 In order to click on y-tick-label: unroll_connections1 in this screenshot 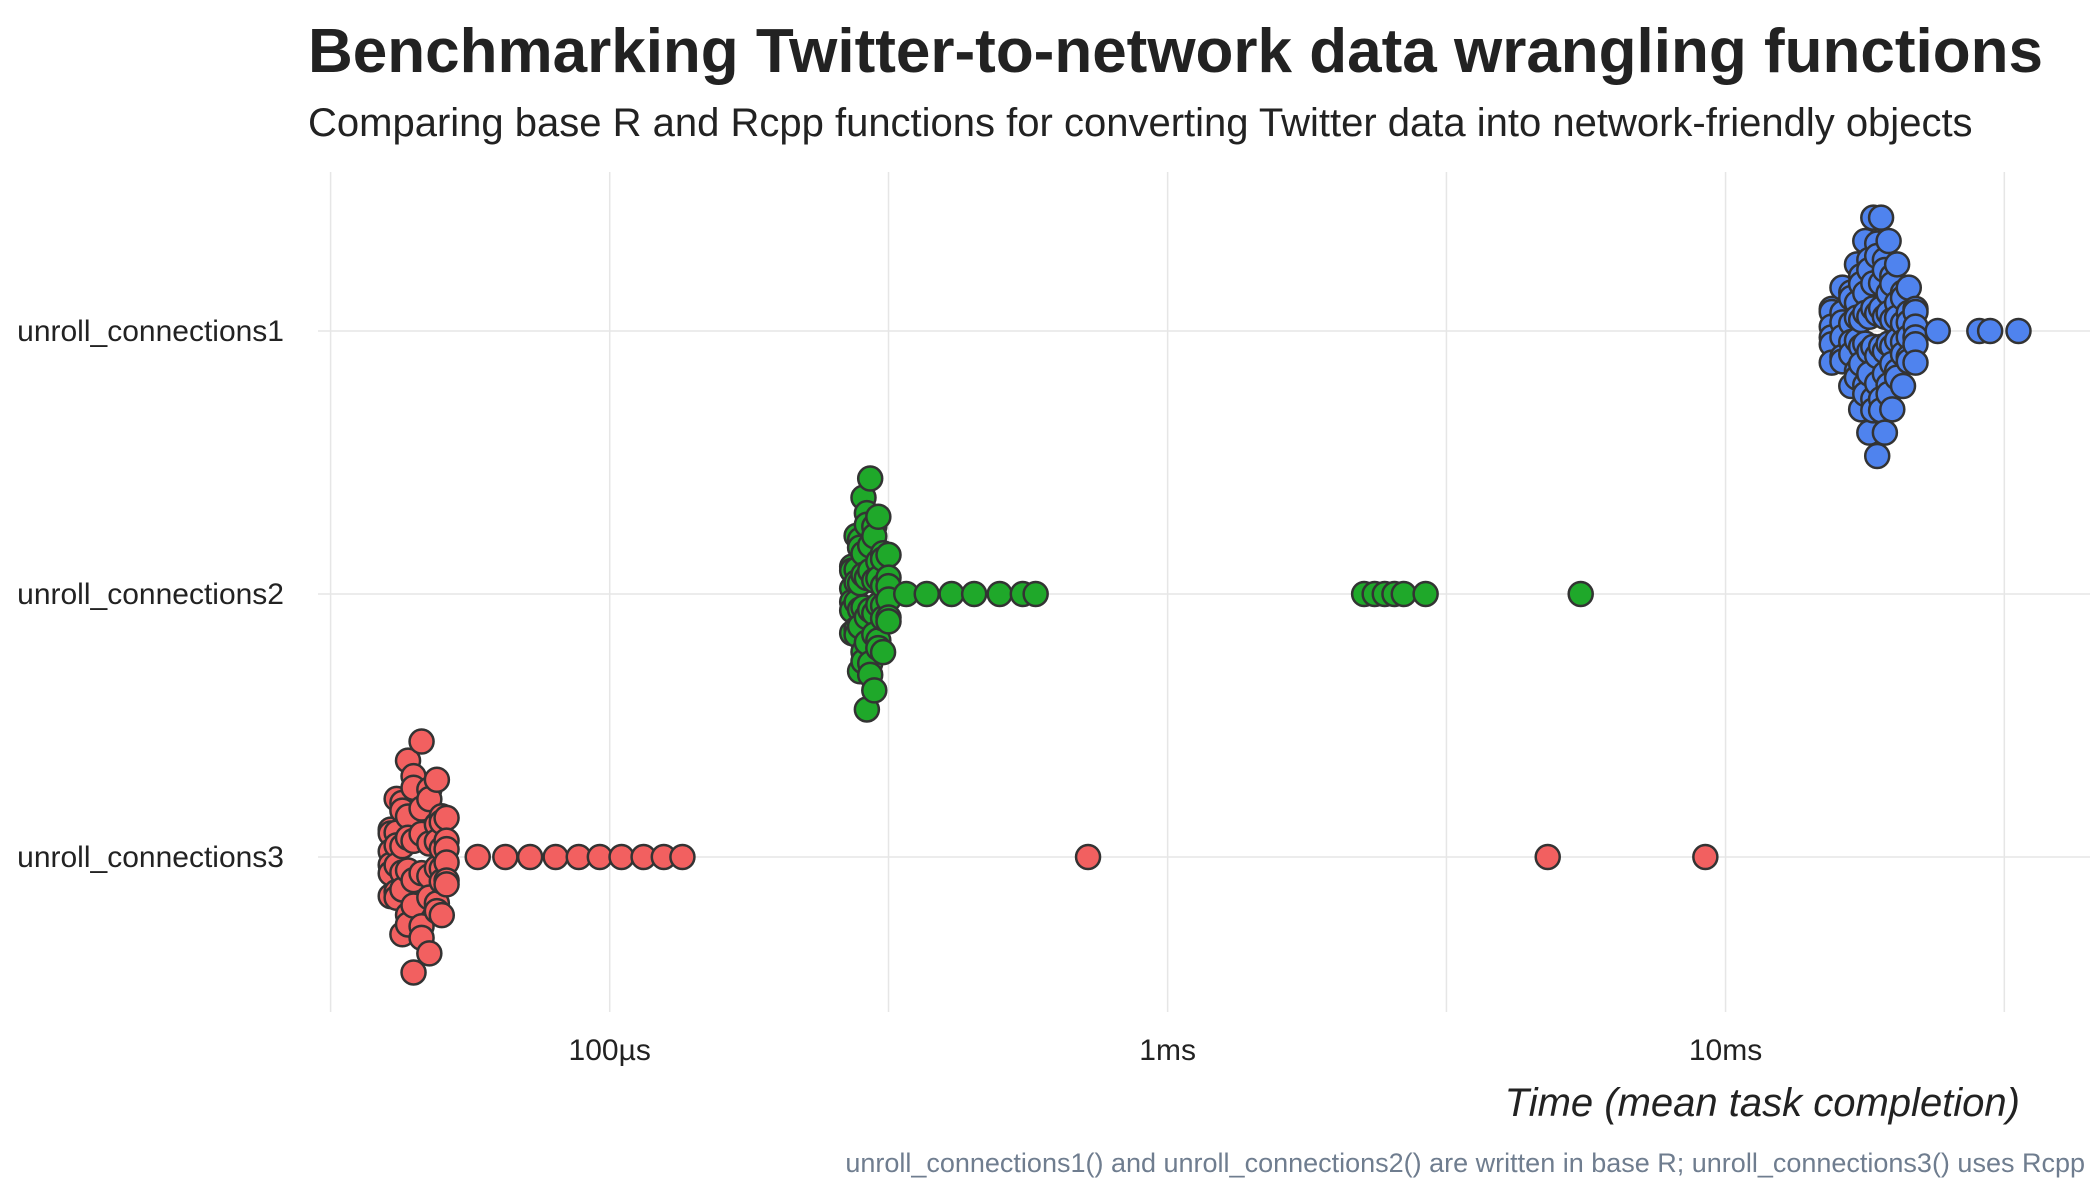, I will do `click(150, 331)`.